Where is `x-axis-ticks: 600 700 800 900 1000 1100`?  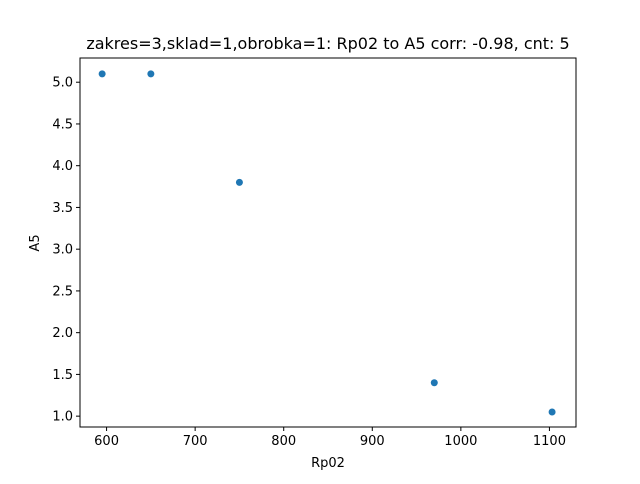 x-axis-ticks: 600 700 800 900 1000 1100 is located at coordinates (330, 438).